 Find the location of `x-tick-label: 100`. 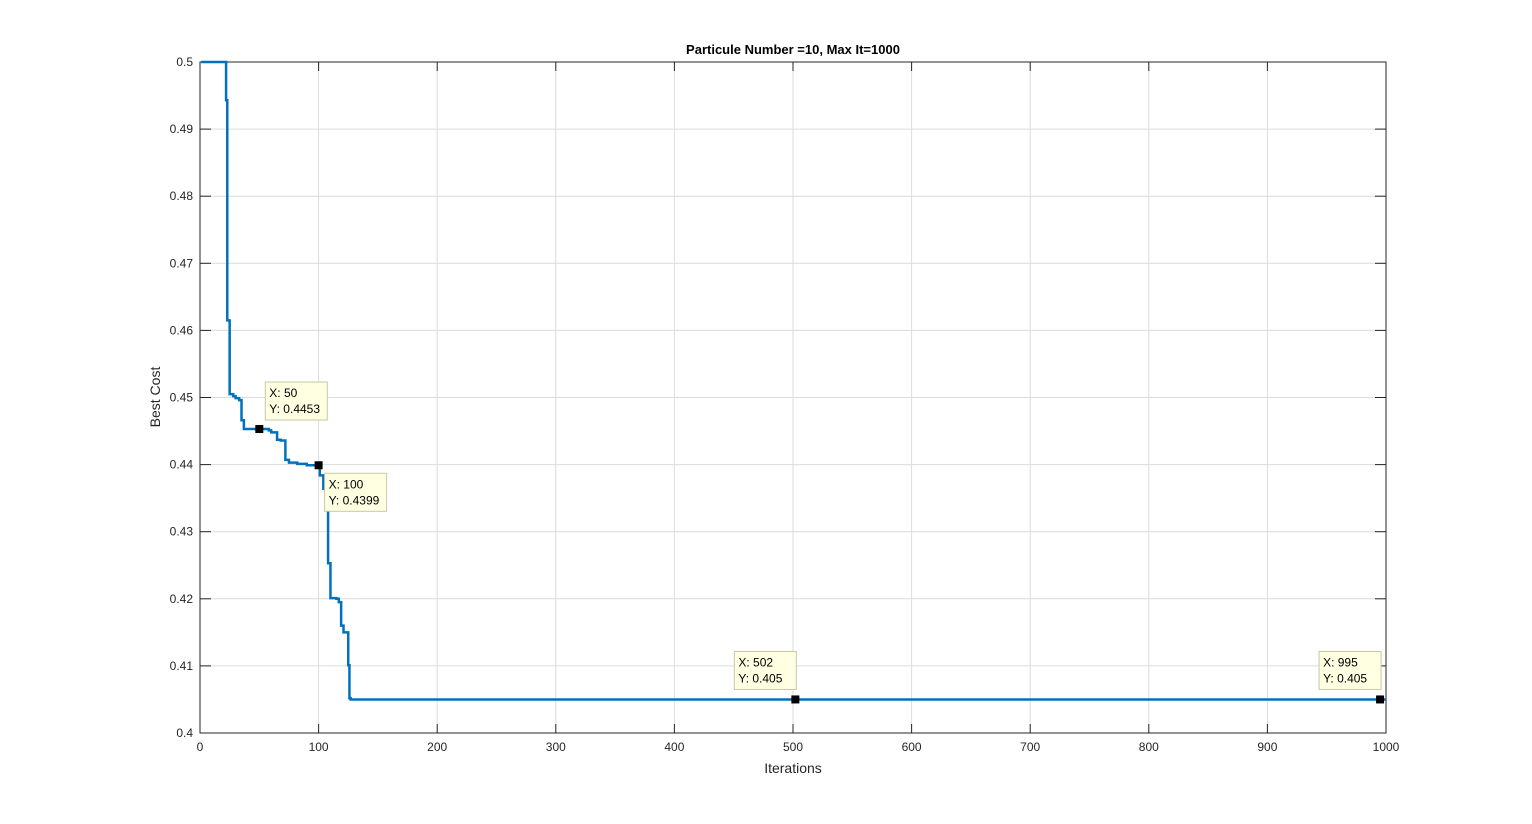

x-tick-label: 100 is located at coordinates (319, 747).